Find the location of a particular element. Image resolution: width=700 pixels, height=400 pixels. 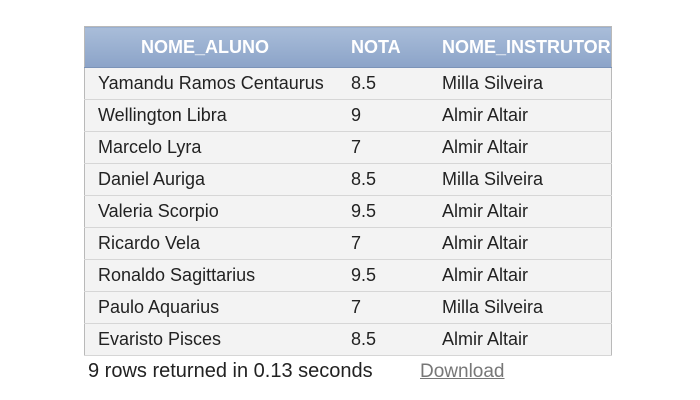

cell-nome-aluno: Ronaldo Sagittarius is located at coordinates (204, 275).